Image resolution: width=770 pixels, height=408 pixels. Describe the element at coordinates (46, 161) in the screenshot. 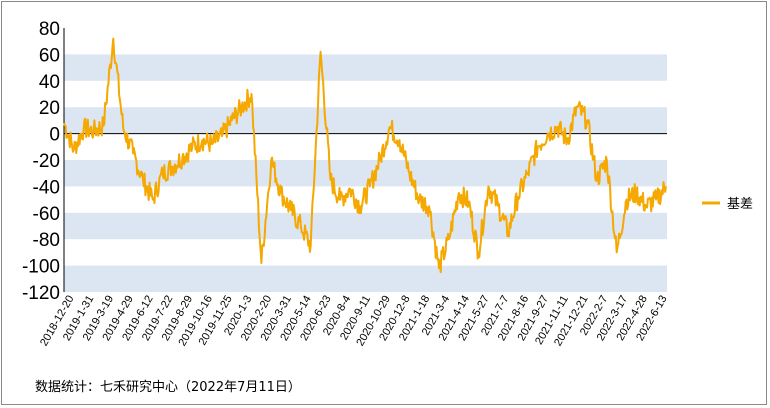

I see `y-tick-label: -20` at that location.